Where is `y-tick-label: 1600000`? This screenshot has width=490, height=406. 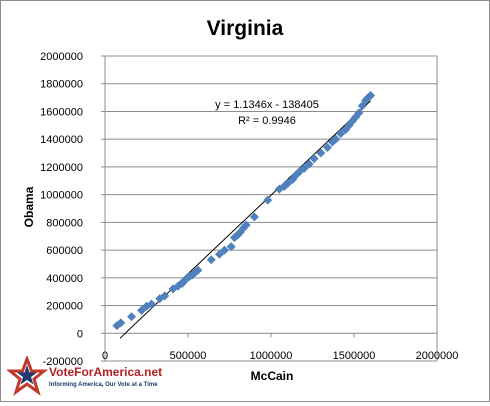
y-tick-label: 1600000 is located at coordinates (61, 112).